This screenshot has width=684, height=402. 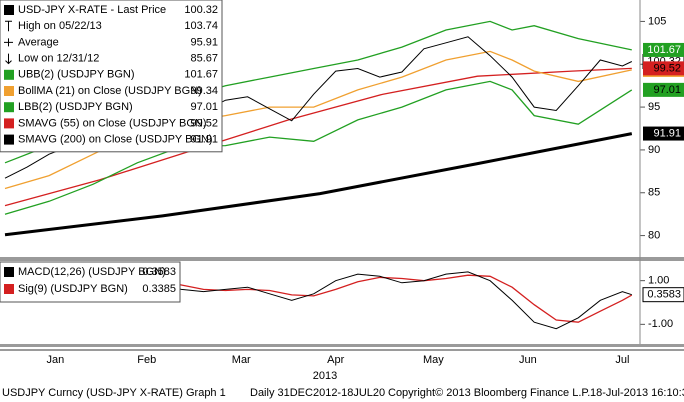 I want to click on footer-text: Daily 31DEC2012-18JUL20, so click(x=317, y=393).